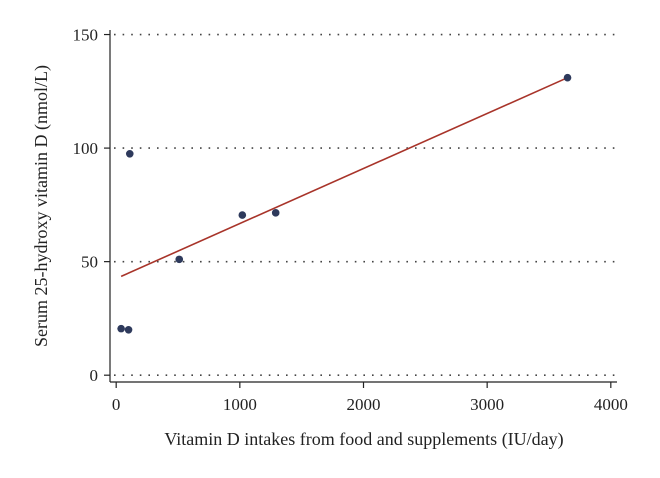  What do you see at coordinates (86, 148) in the screenshot?
I see `y-tick-label: 100` at bounding box center [86, 148].